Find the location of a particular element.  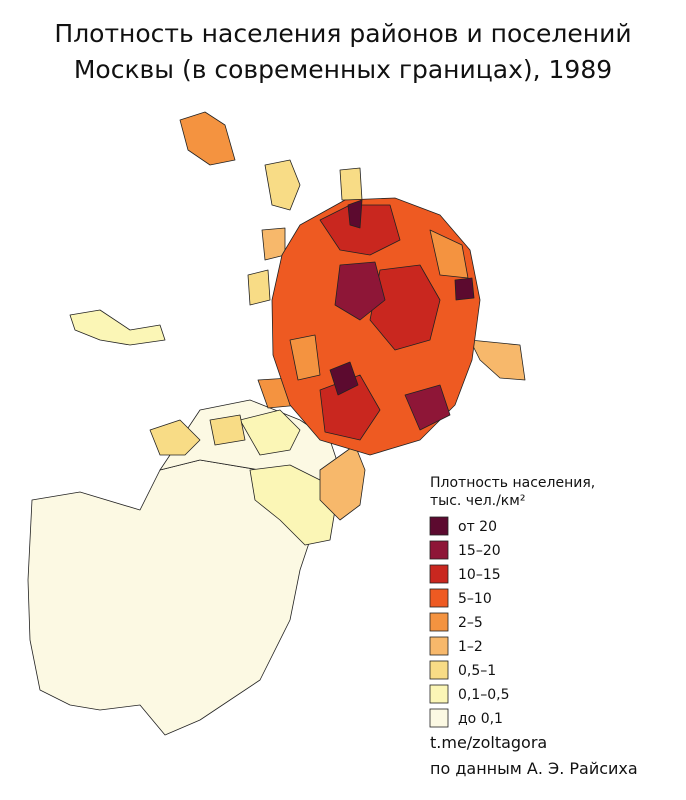

title-line: Плотность населения районов и поселений is located at coordinates (342, 33).